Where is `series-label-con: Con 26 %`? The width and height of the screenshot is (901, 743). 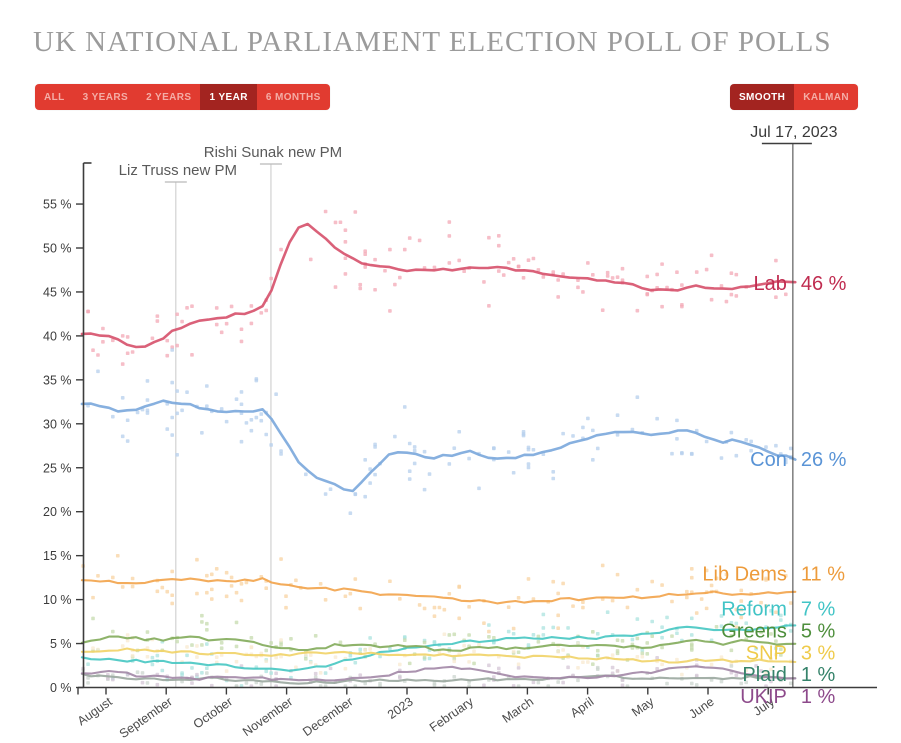
series-label-con: Con 26 % is located at coordinates (798, 460).